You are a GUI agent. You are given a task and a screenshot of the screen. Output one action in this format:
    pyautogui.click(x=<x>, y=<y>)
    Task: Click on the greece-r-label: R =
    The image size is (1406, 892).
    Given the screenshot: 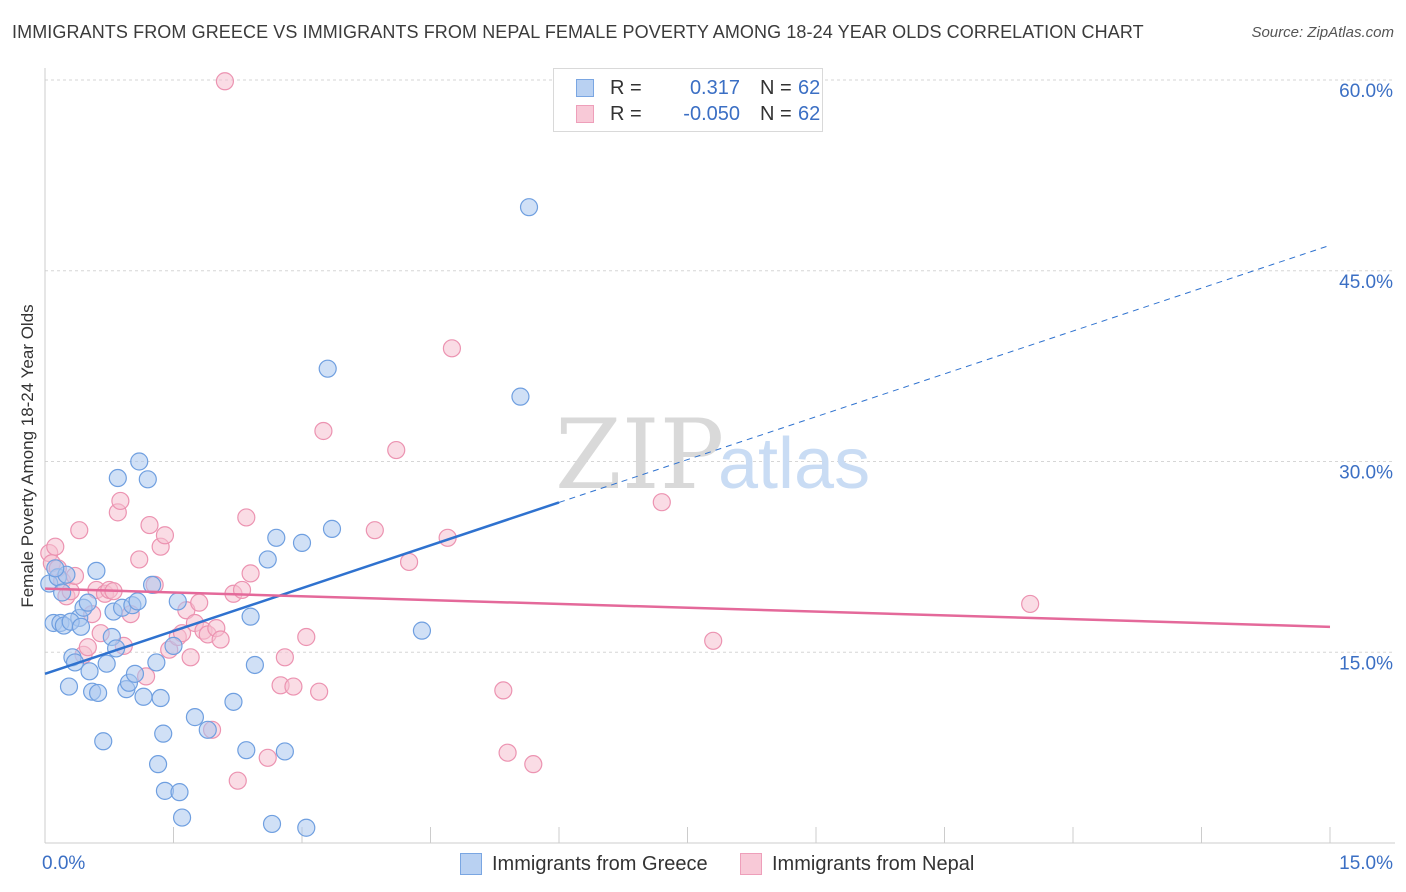 What is the action you would take?
    pyautogui.click(x=626, y=88)
    